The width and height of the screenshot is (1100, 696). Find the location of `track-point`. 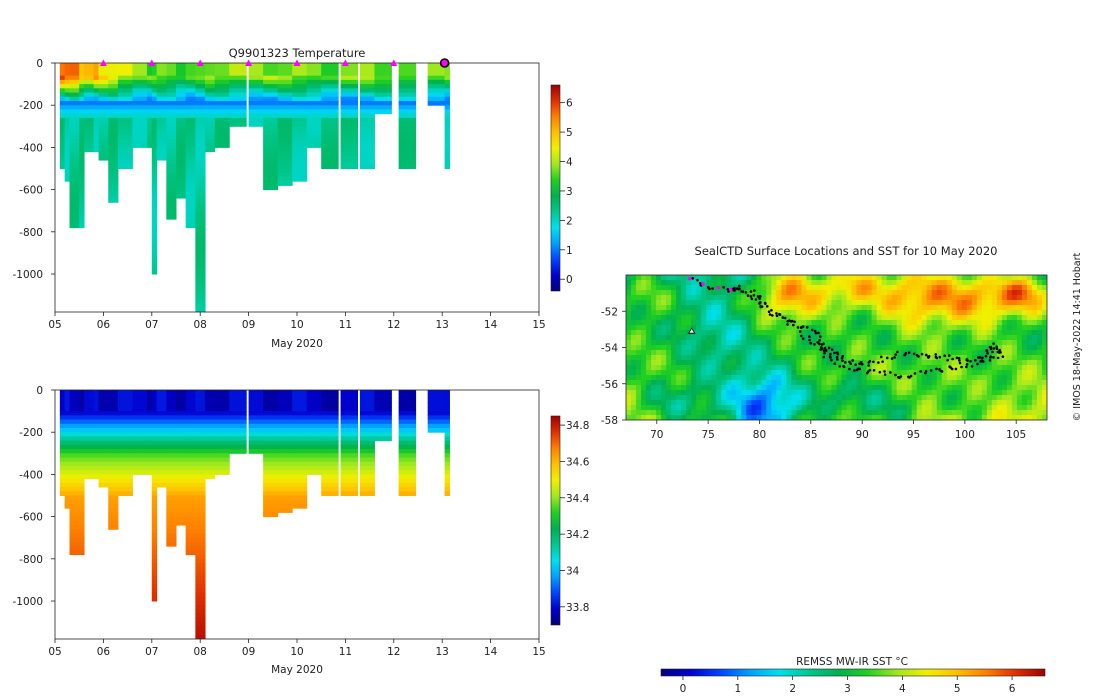

track-point is located at coordinates (914, 354).